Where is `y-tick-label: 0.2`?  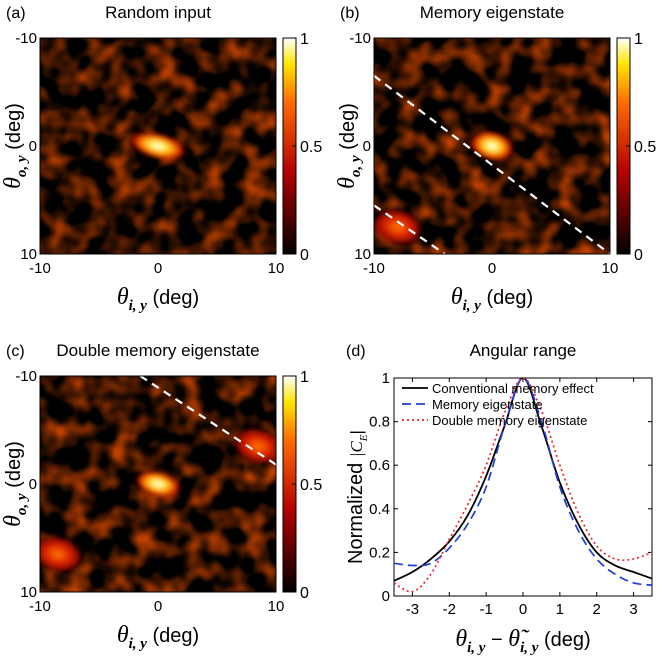 y-tick-label: 0.2 is located at coordinates (379, 552).